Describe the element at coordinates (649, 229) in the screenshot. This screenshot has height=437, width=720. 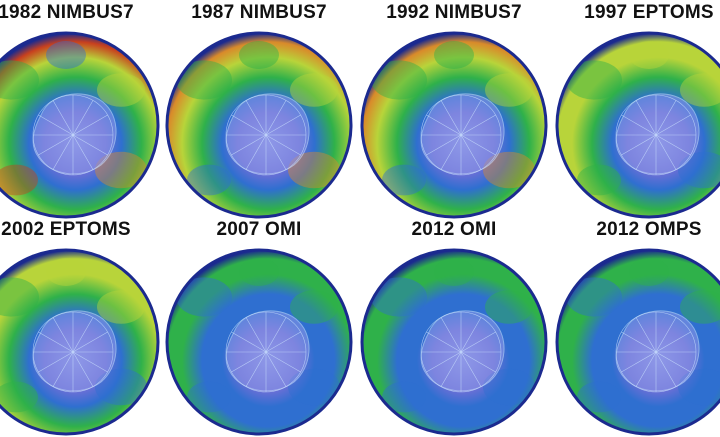
I see `panel-label: 2012 OMPS` at that location.